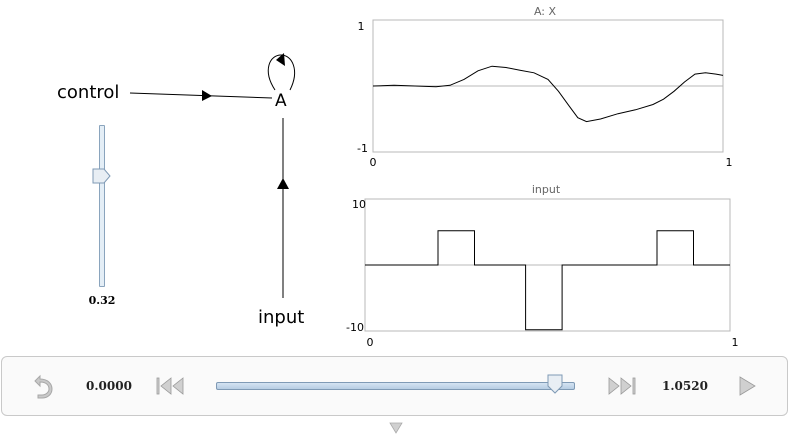 Image resolution: width=790 pixels, height=440 pixels. Describe the element at coordinates (747, 386) in the screenshot. I see `play-icon` at that location.